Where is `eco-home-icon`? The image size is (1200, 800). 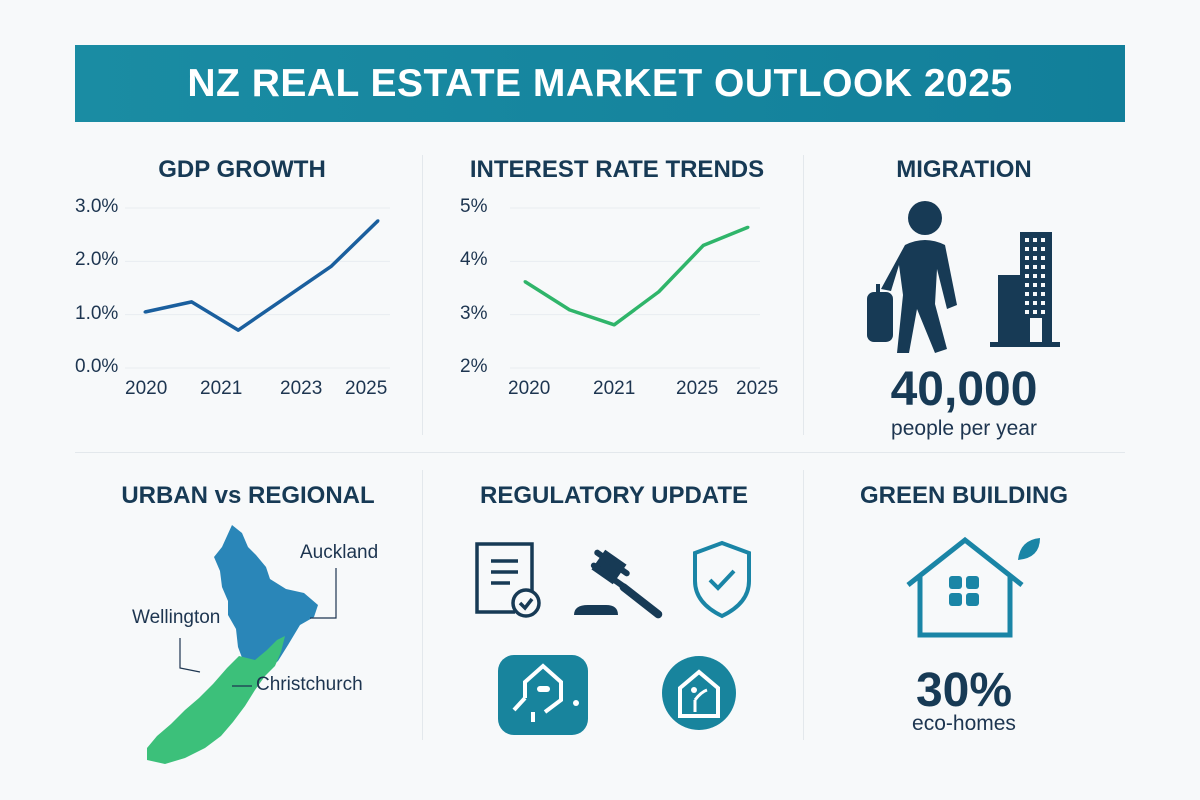
eco-home-icon is located at coordinates (699, 693).